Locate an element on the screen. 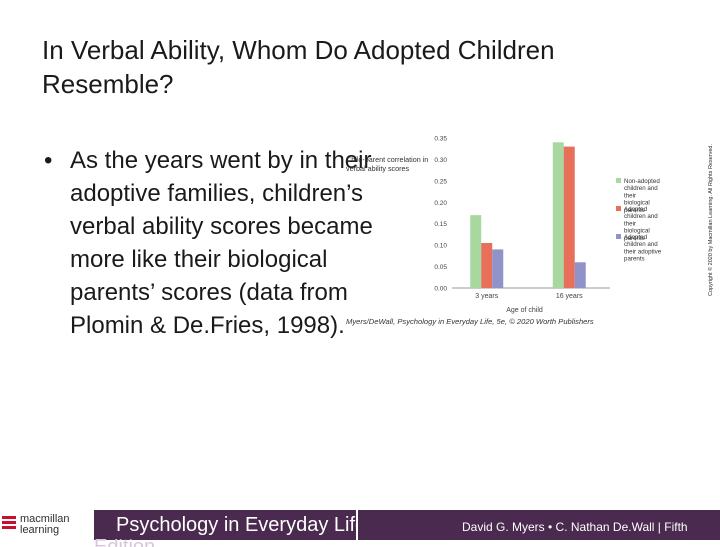 This screenshot has height=547, width=720. footer-title-bar: Psychology in Everyday Life Edition is located at coordinates (230, 528).